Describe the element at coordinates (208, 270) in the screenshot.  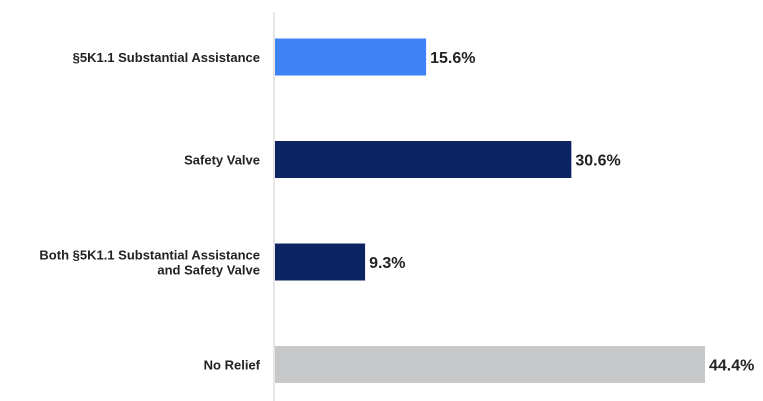
I see `category-label-2-line-1: and Safety Valve` at that location.